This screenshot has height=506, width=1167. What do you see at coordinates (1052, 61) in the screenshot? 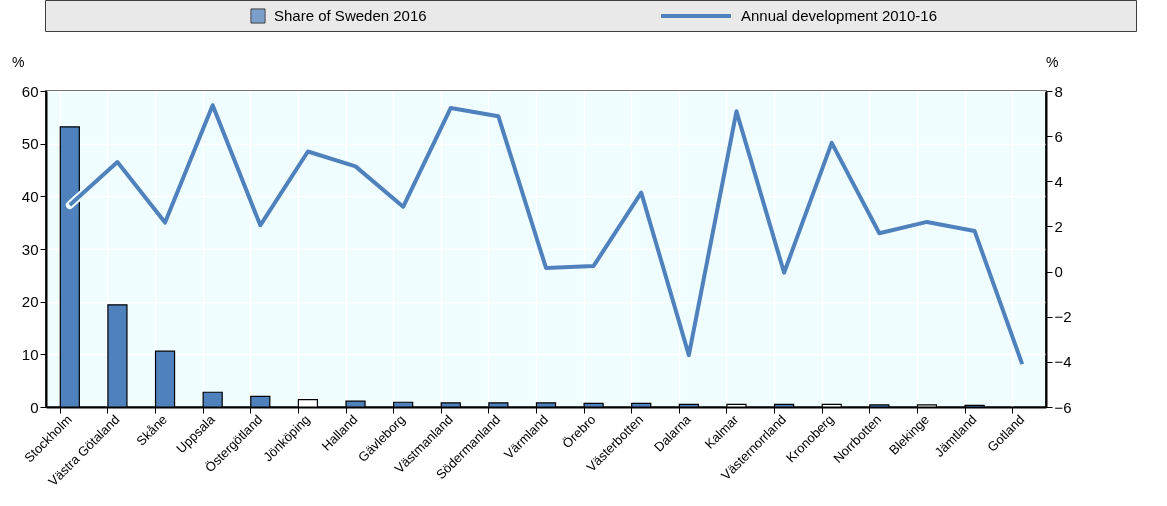
I see `y2-axis-title: %` at bounding box center [1052, 61].